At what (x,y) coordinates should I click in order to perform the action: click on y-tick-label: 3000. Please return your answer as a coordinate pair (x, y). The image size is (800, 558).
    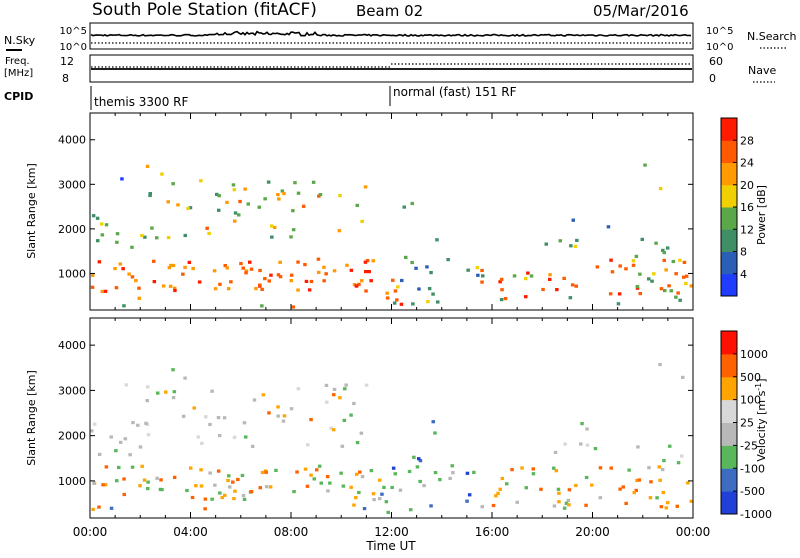
    Looking at the image, I should click on (72, 184).